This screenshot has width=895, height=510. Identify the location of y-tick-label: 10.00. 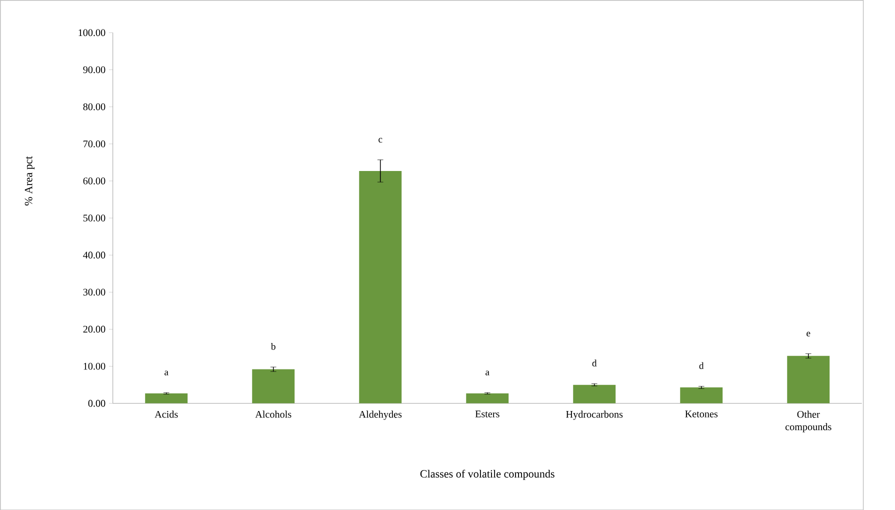
(95, 366).